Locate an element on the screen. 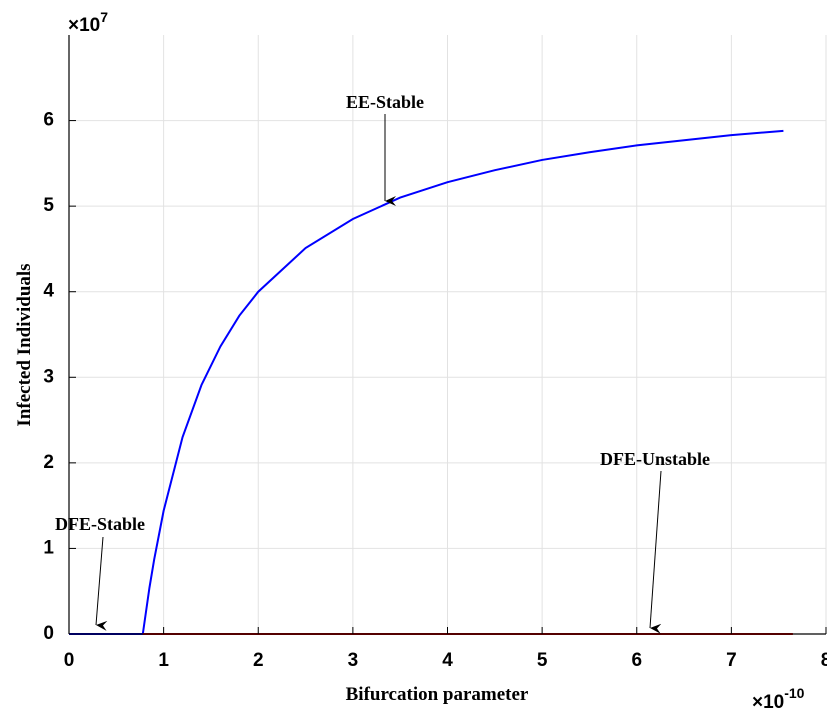 The height and width of the screenshot is (713, 827). x-tick-label: 4 is located at coordinates (447, 660).